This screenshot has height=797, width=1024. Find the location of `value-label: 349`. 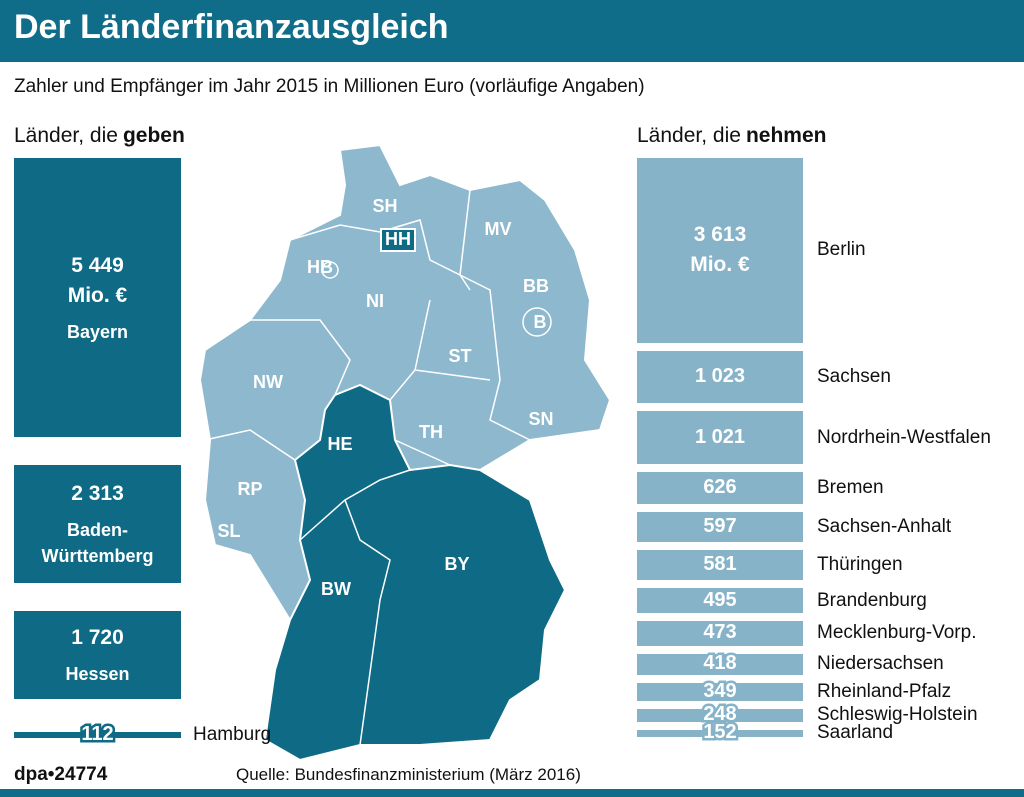

value-label: 349 is located at coordinates (720, 690).